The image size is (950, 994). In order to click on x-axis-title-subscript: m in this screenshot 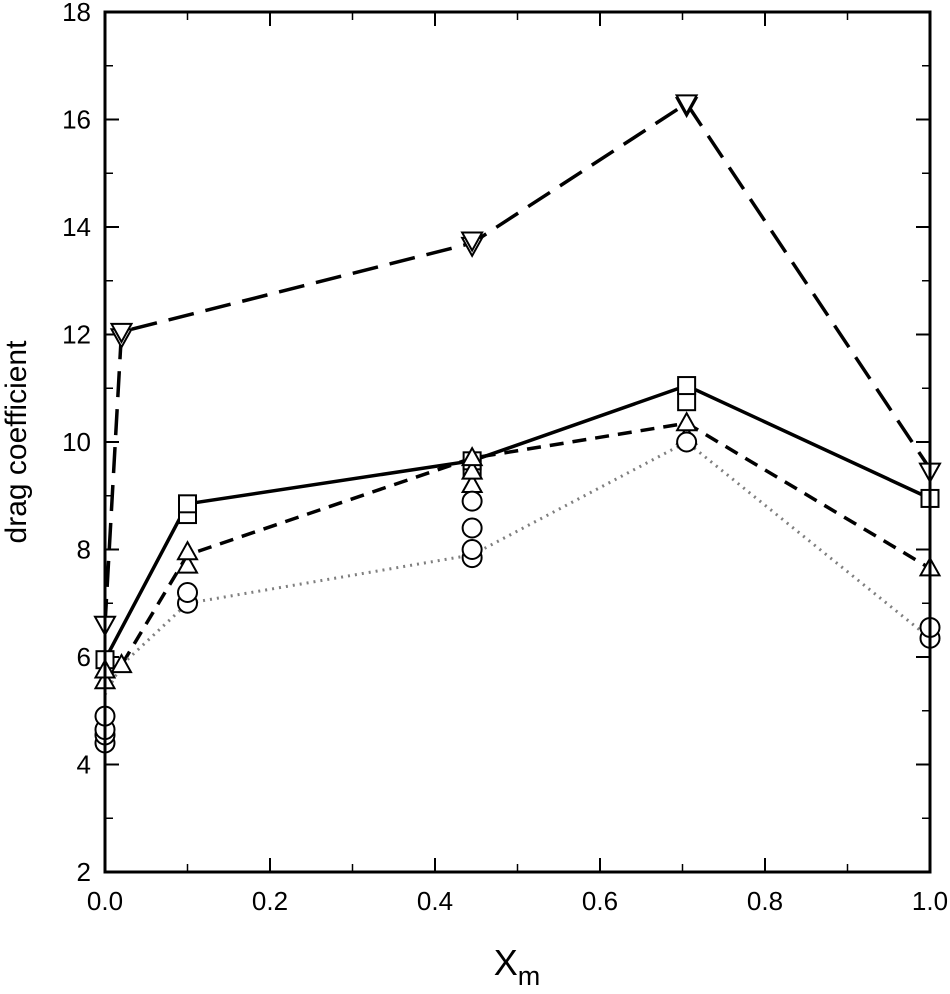, I will do `click(529, 976)`.